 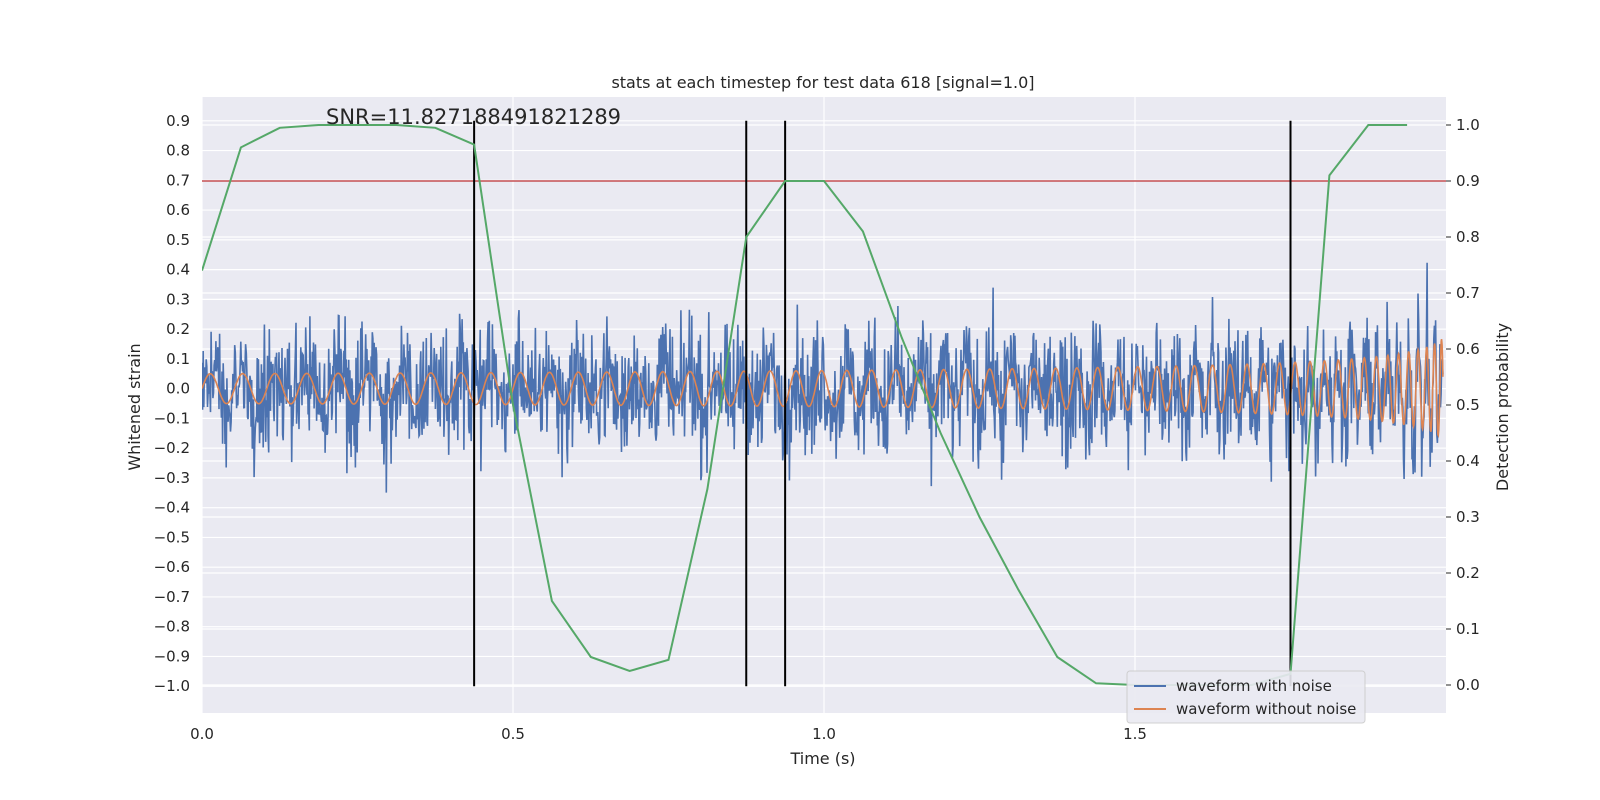 I want to click on y-tick-label-left: 0.5, so click(x=178, y=240).